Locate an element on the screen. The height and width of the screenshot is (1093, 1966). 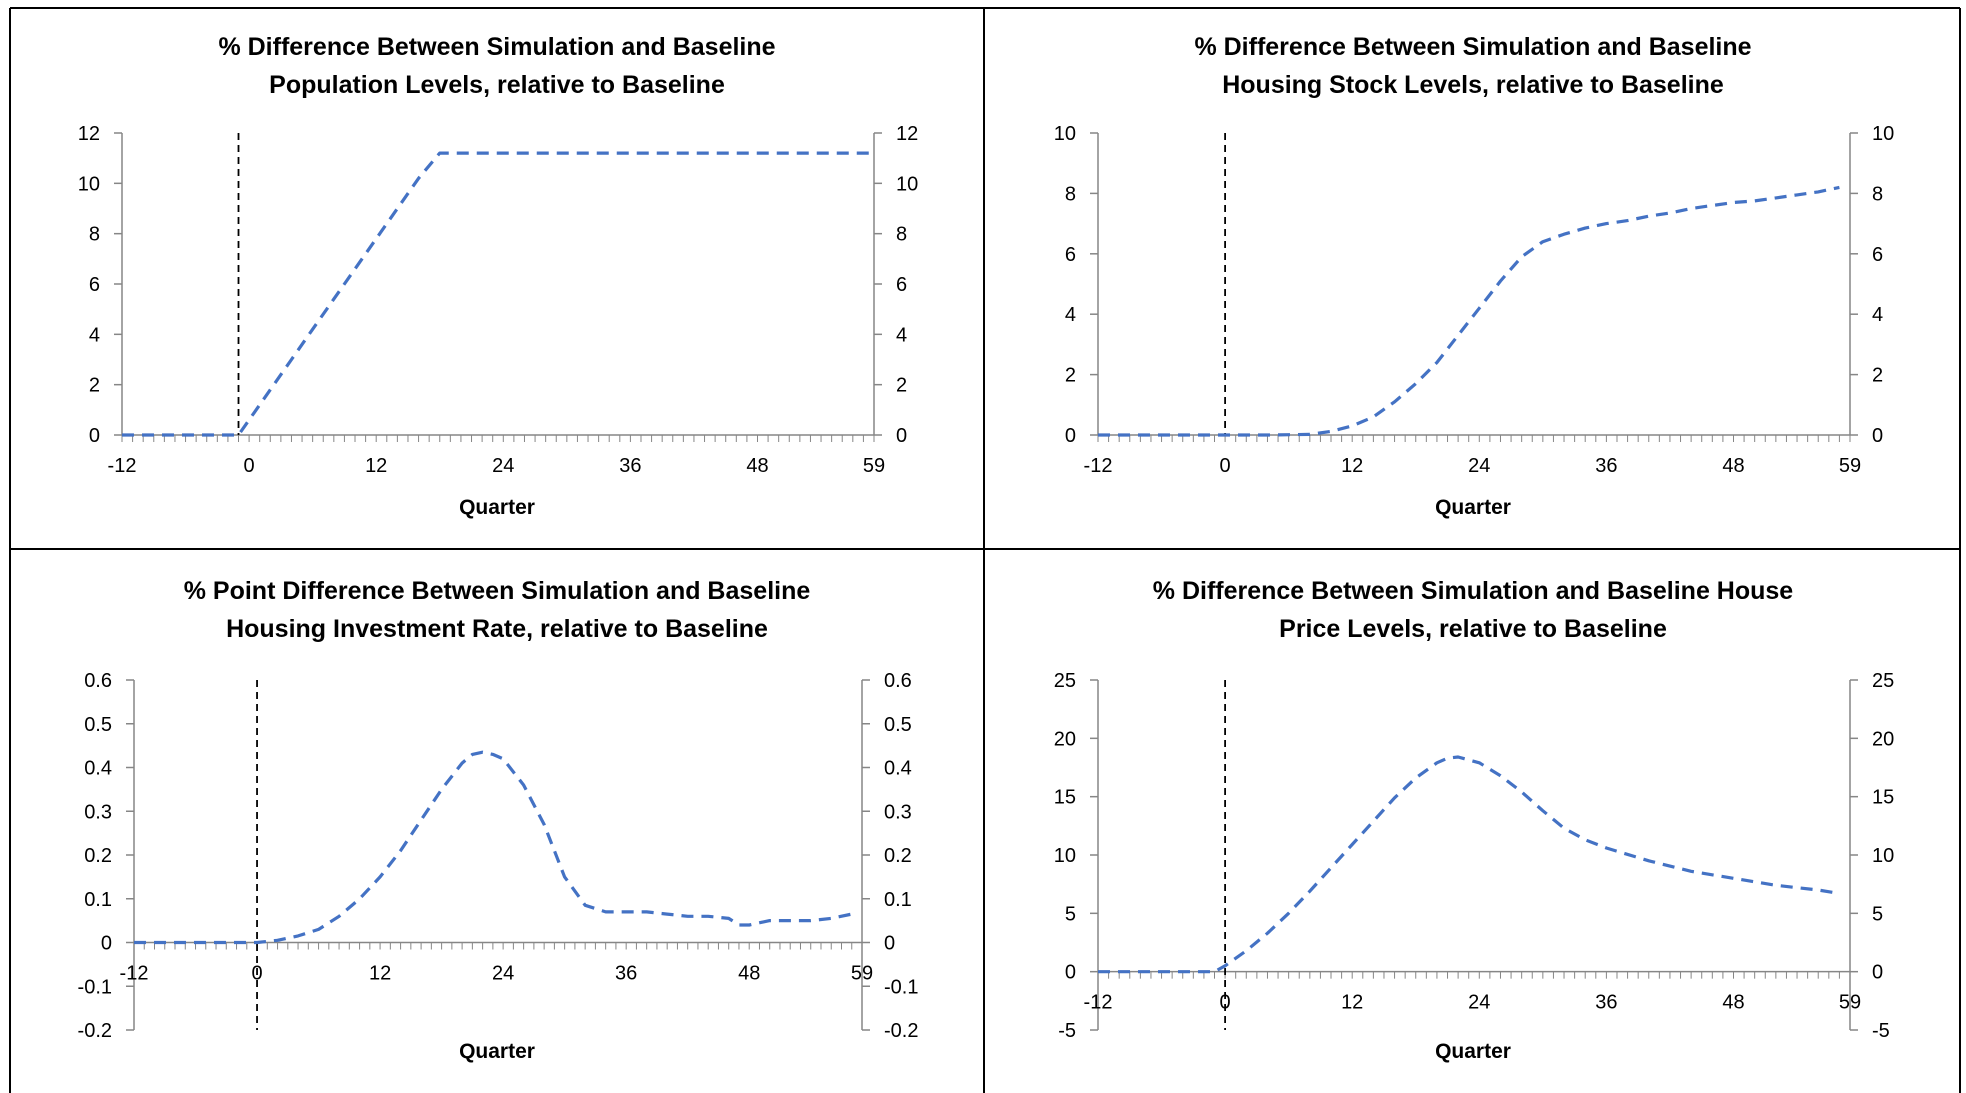
y-tick-label-left: -0.2 is located at coordinates (95, 1031).